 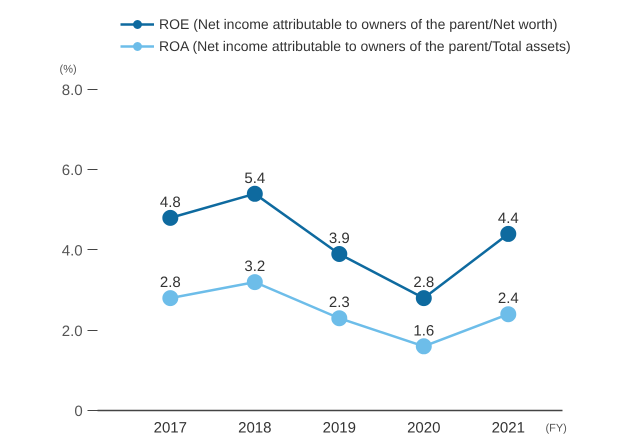 I want to click on y-tick-label: 2.0, so click(x=72, y=331).